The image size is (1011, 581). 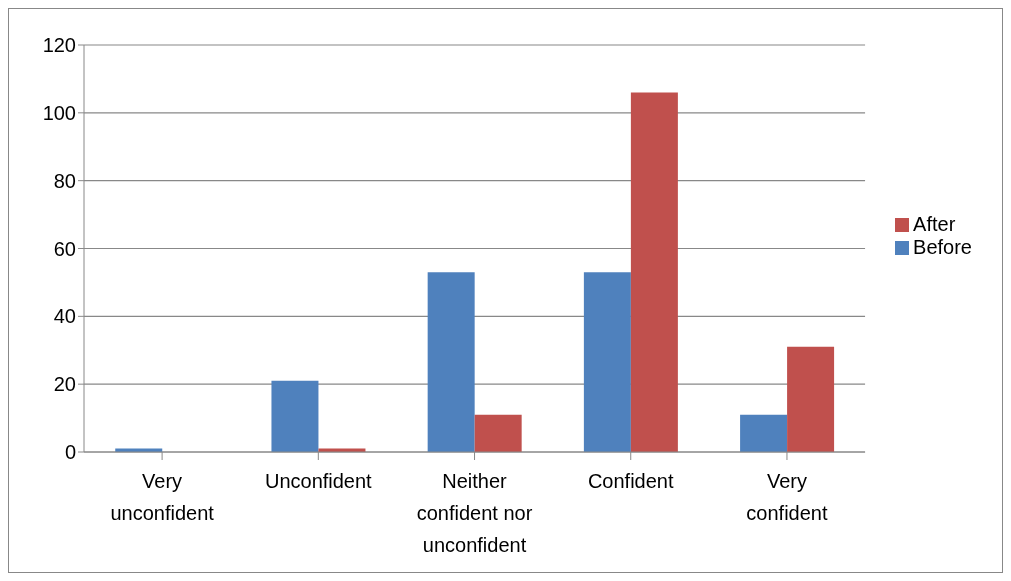 What do you see at coordinates (162, 497) in the screenshot?
I see `x-tick-label: Very unconfident` at bounding box center [162, 497].